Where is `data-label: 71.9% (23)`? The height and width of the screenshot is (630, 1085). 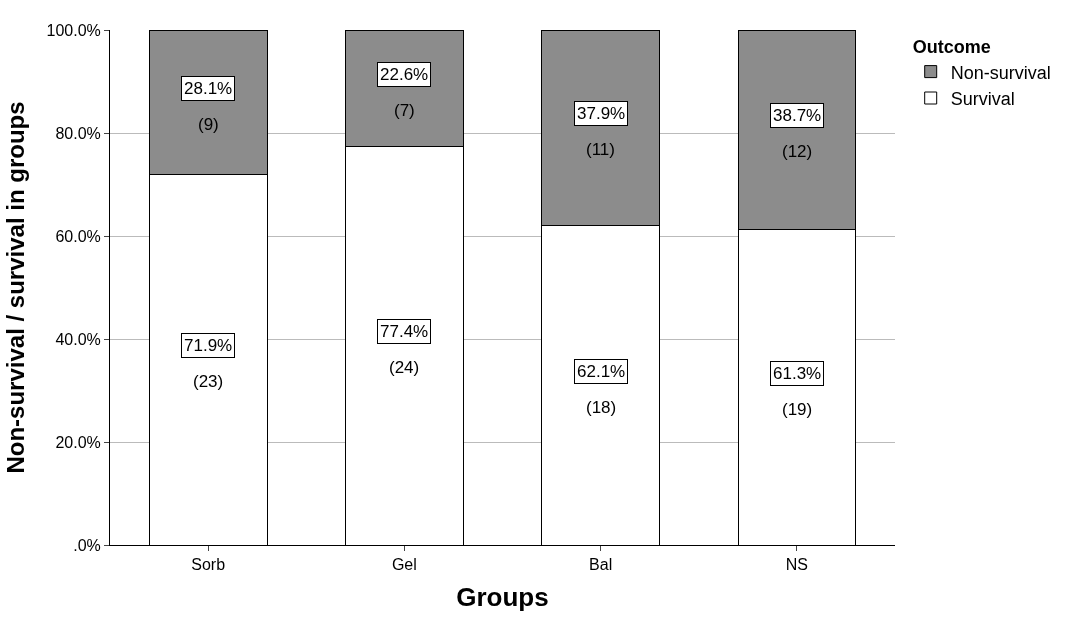
data-label: 71.9% (23) is located at coordinates (208, 363).